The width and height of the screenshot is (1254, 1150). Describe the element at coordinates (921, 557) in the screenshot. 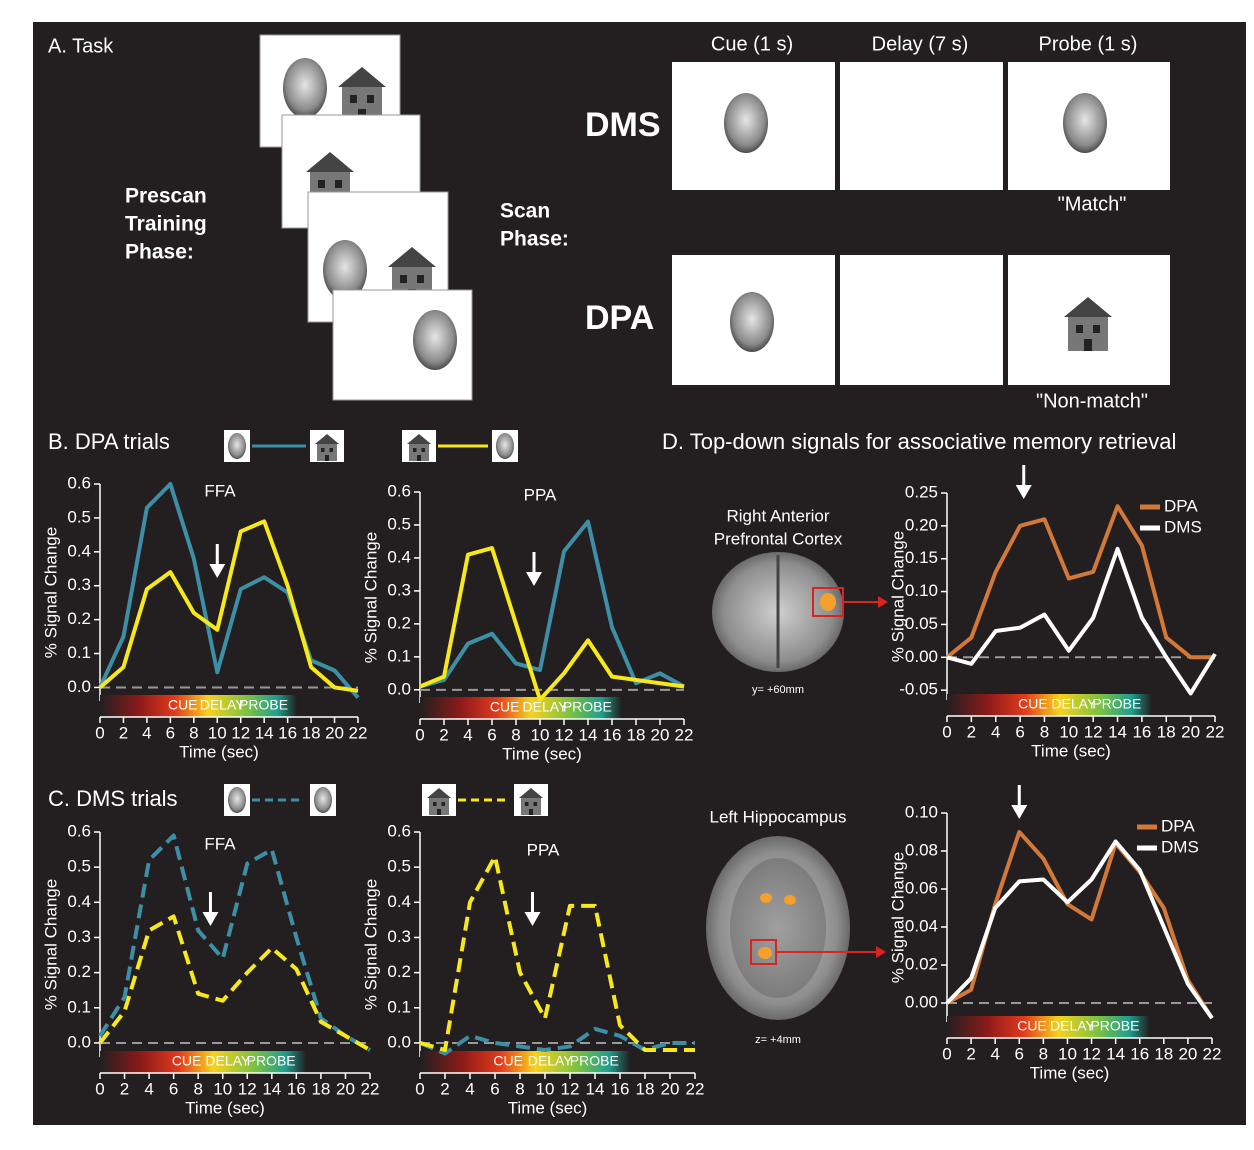

I see `y-tick-label: 0.15` at that location.